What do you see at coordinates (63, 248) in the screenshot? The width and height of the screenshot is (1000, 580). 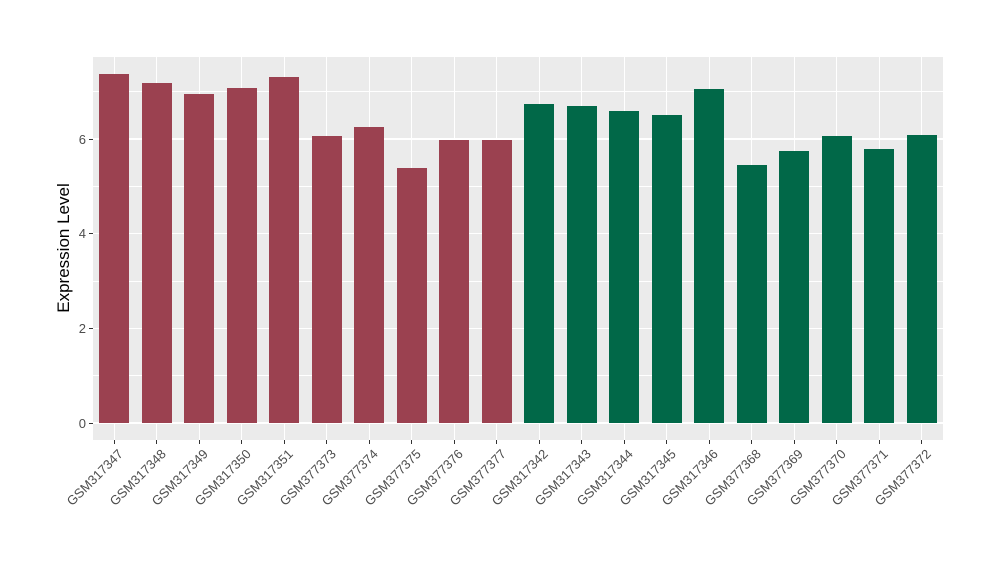 I see `y-axis-title: Expression Level` at bounding box center [63, 248].